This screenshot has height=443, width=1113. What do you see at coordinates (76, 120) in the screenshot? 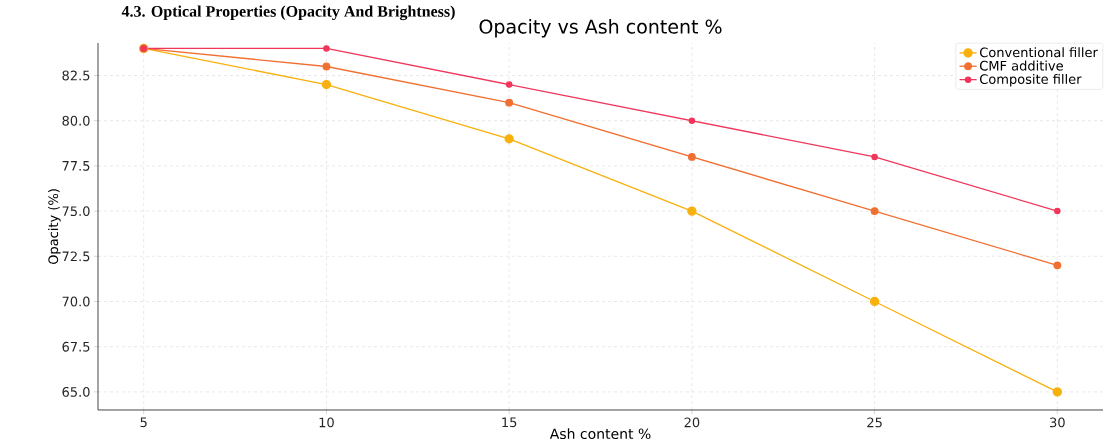
I see `y-tick-label: 80.0` at bounding box center [76, 120].